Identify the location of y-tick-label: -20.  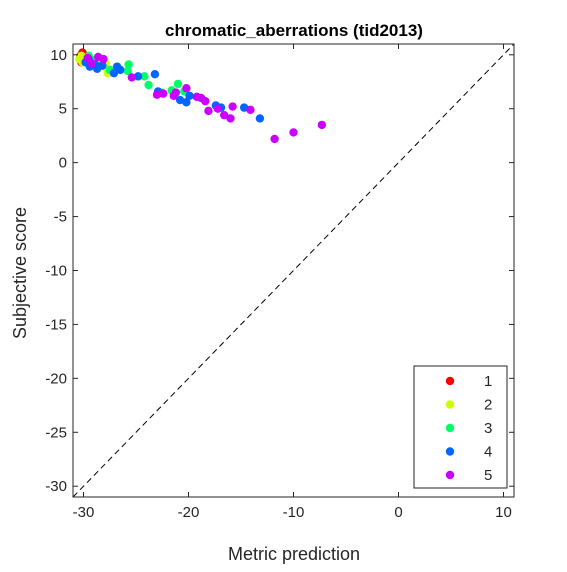
(56, 378).